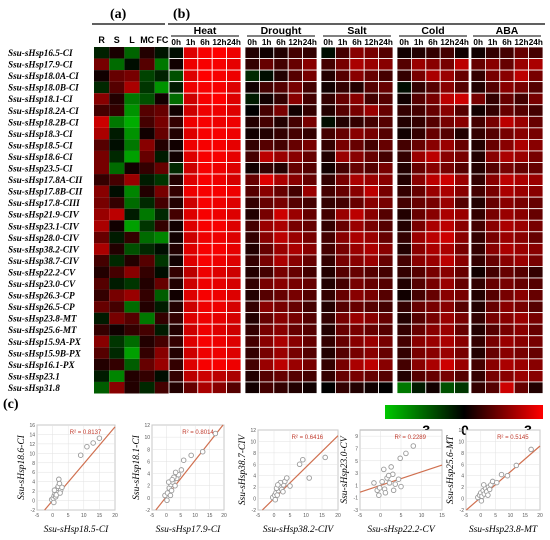  What do you see at coordinates (328, 42) in the screenshot?
I see `time-point-label: 0h` at bounding box center [328, 42].